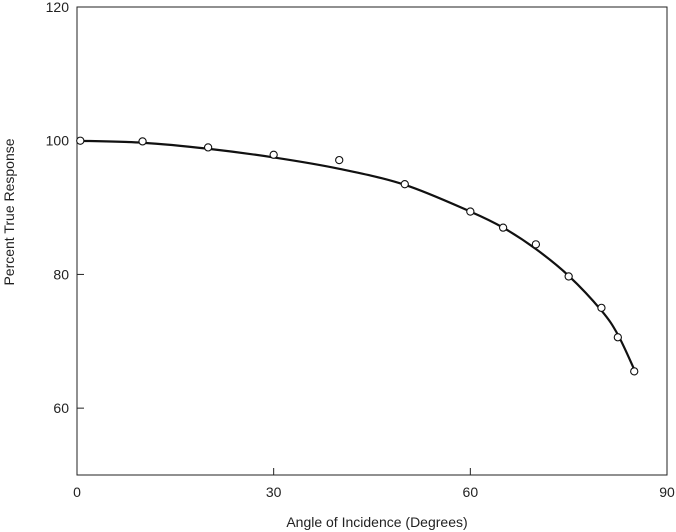  I want to click on y-tick-label: 60, so click(61, 408).